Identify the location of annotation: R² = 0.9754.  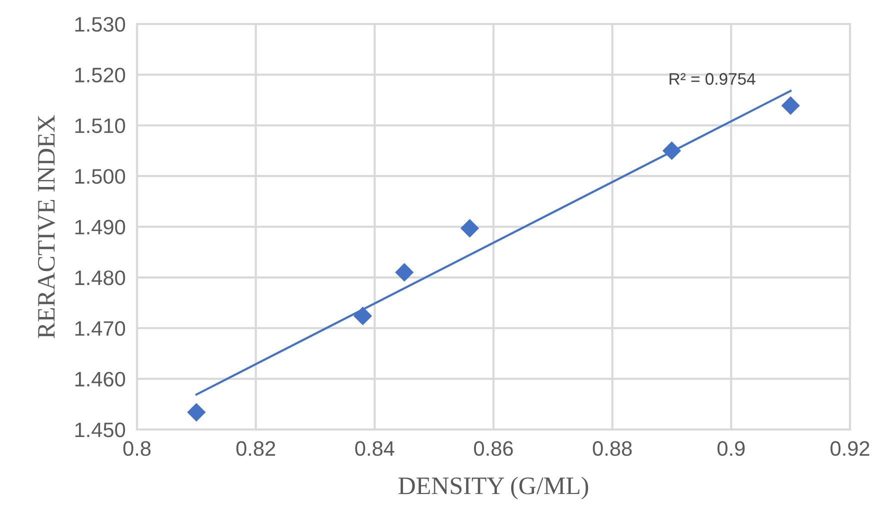
(713, 79).